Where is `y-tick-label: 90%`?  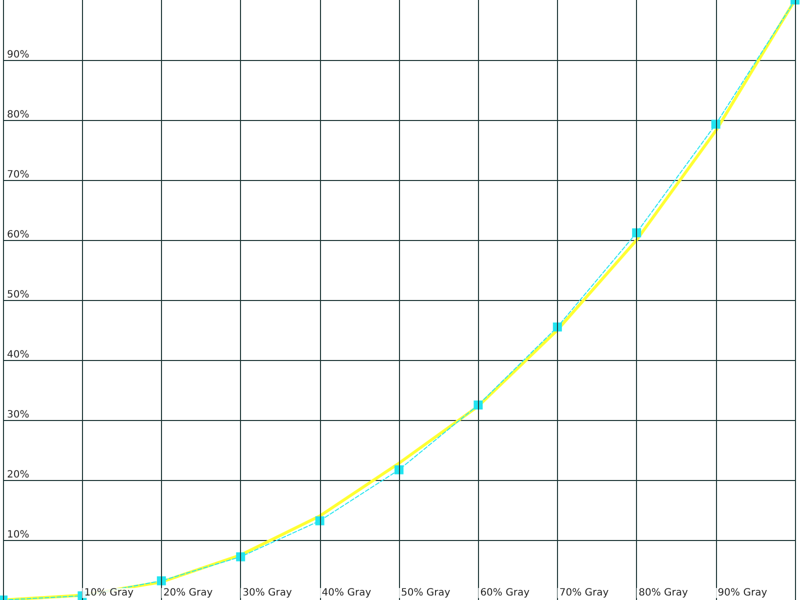 y-tick-label: 90% is located at coordinates (18, 55).